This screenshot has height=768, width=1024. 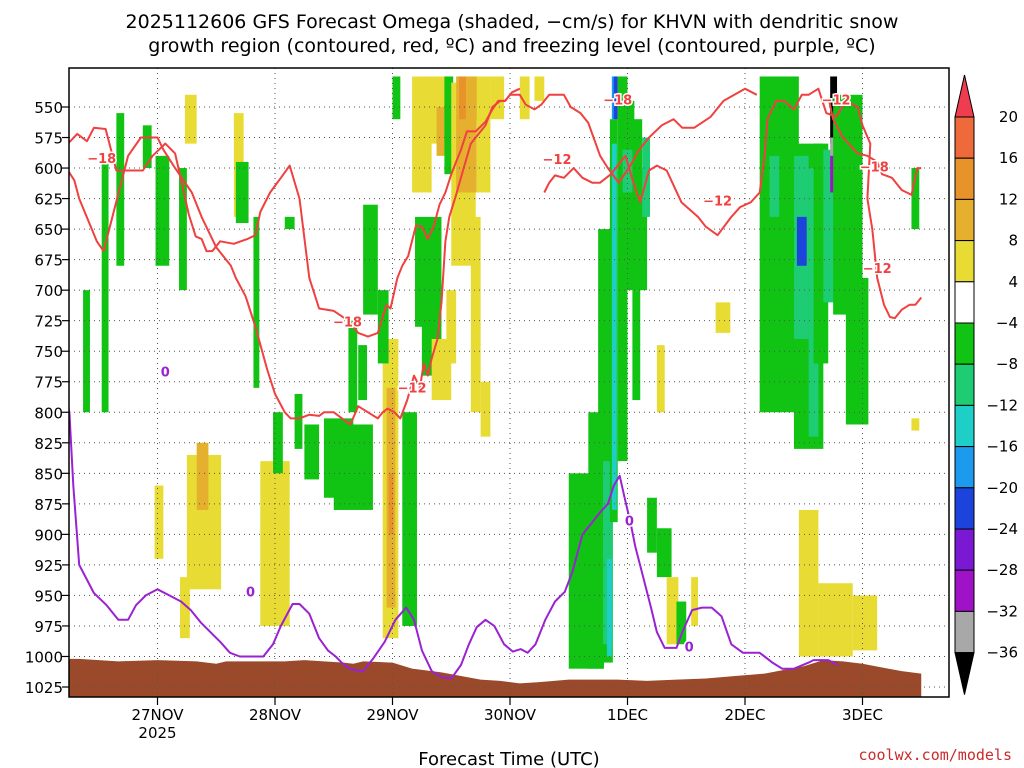 I want to click on y-tick-label: 925, so click(x=48, y=566).